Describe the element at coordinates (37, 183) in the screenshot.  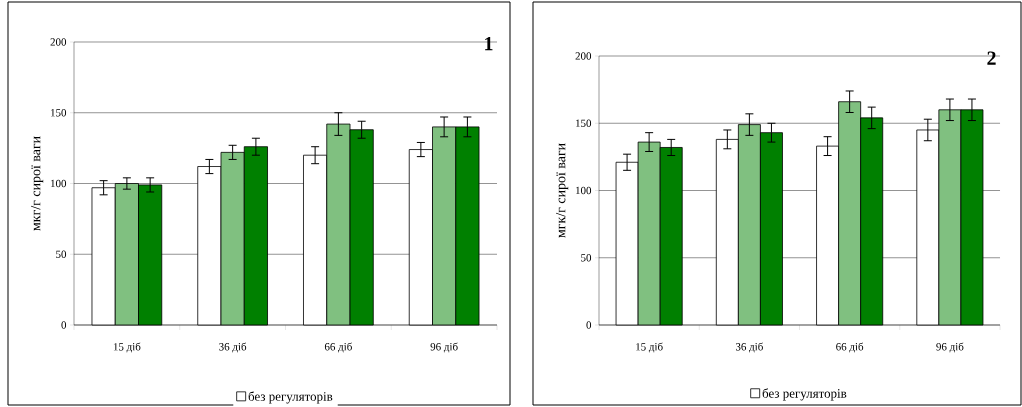
I see `y-axis-title: мкг/г сирої ваги` at that location.